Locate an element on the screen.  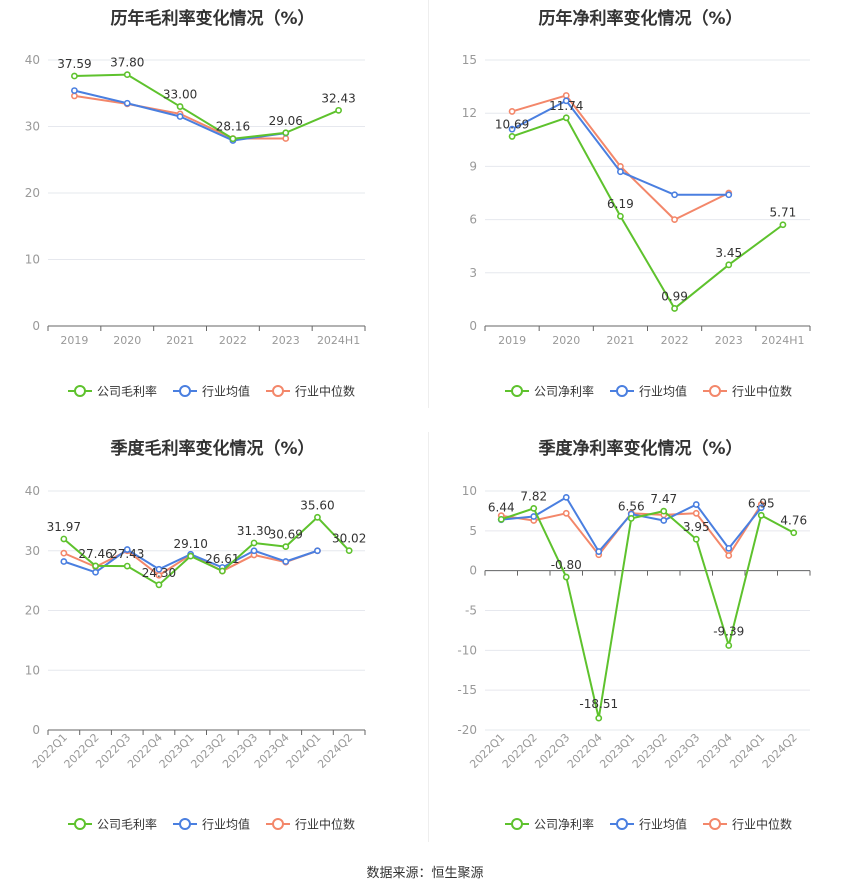
data-label: 35.60 is located at coordinates (317, 505).